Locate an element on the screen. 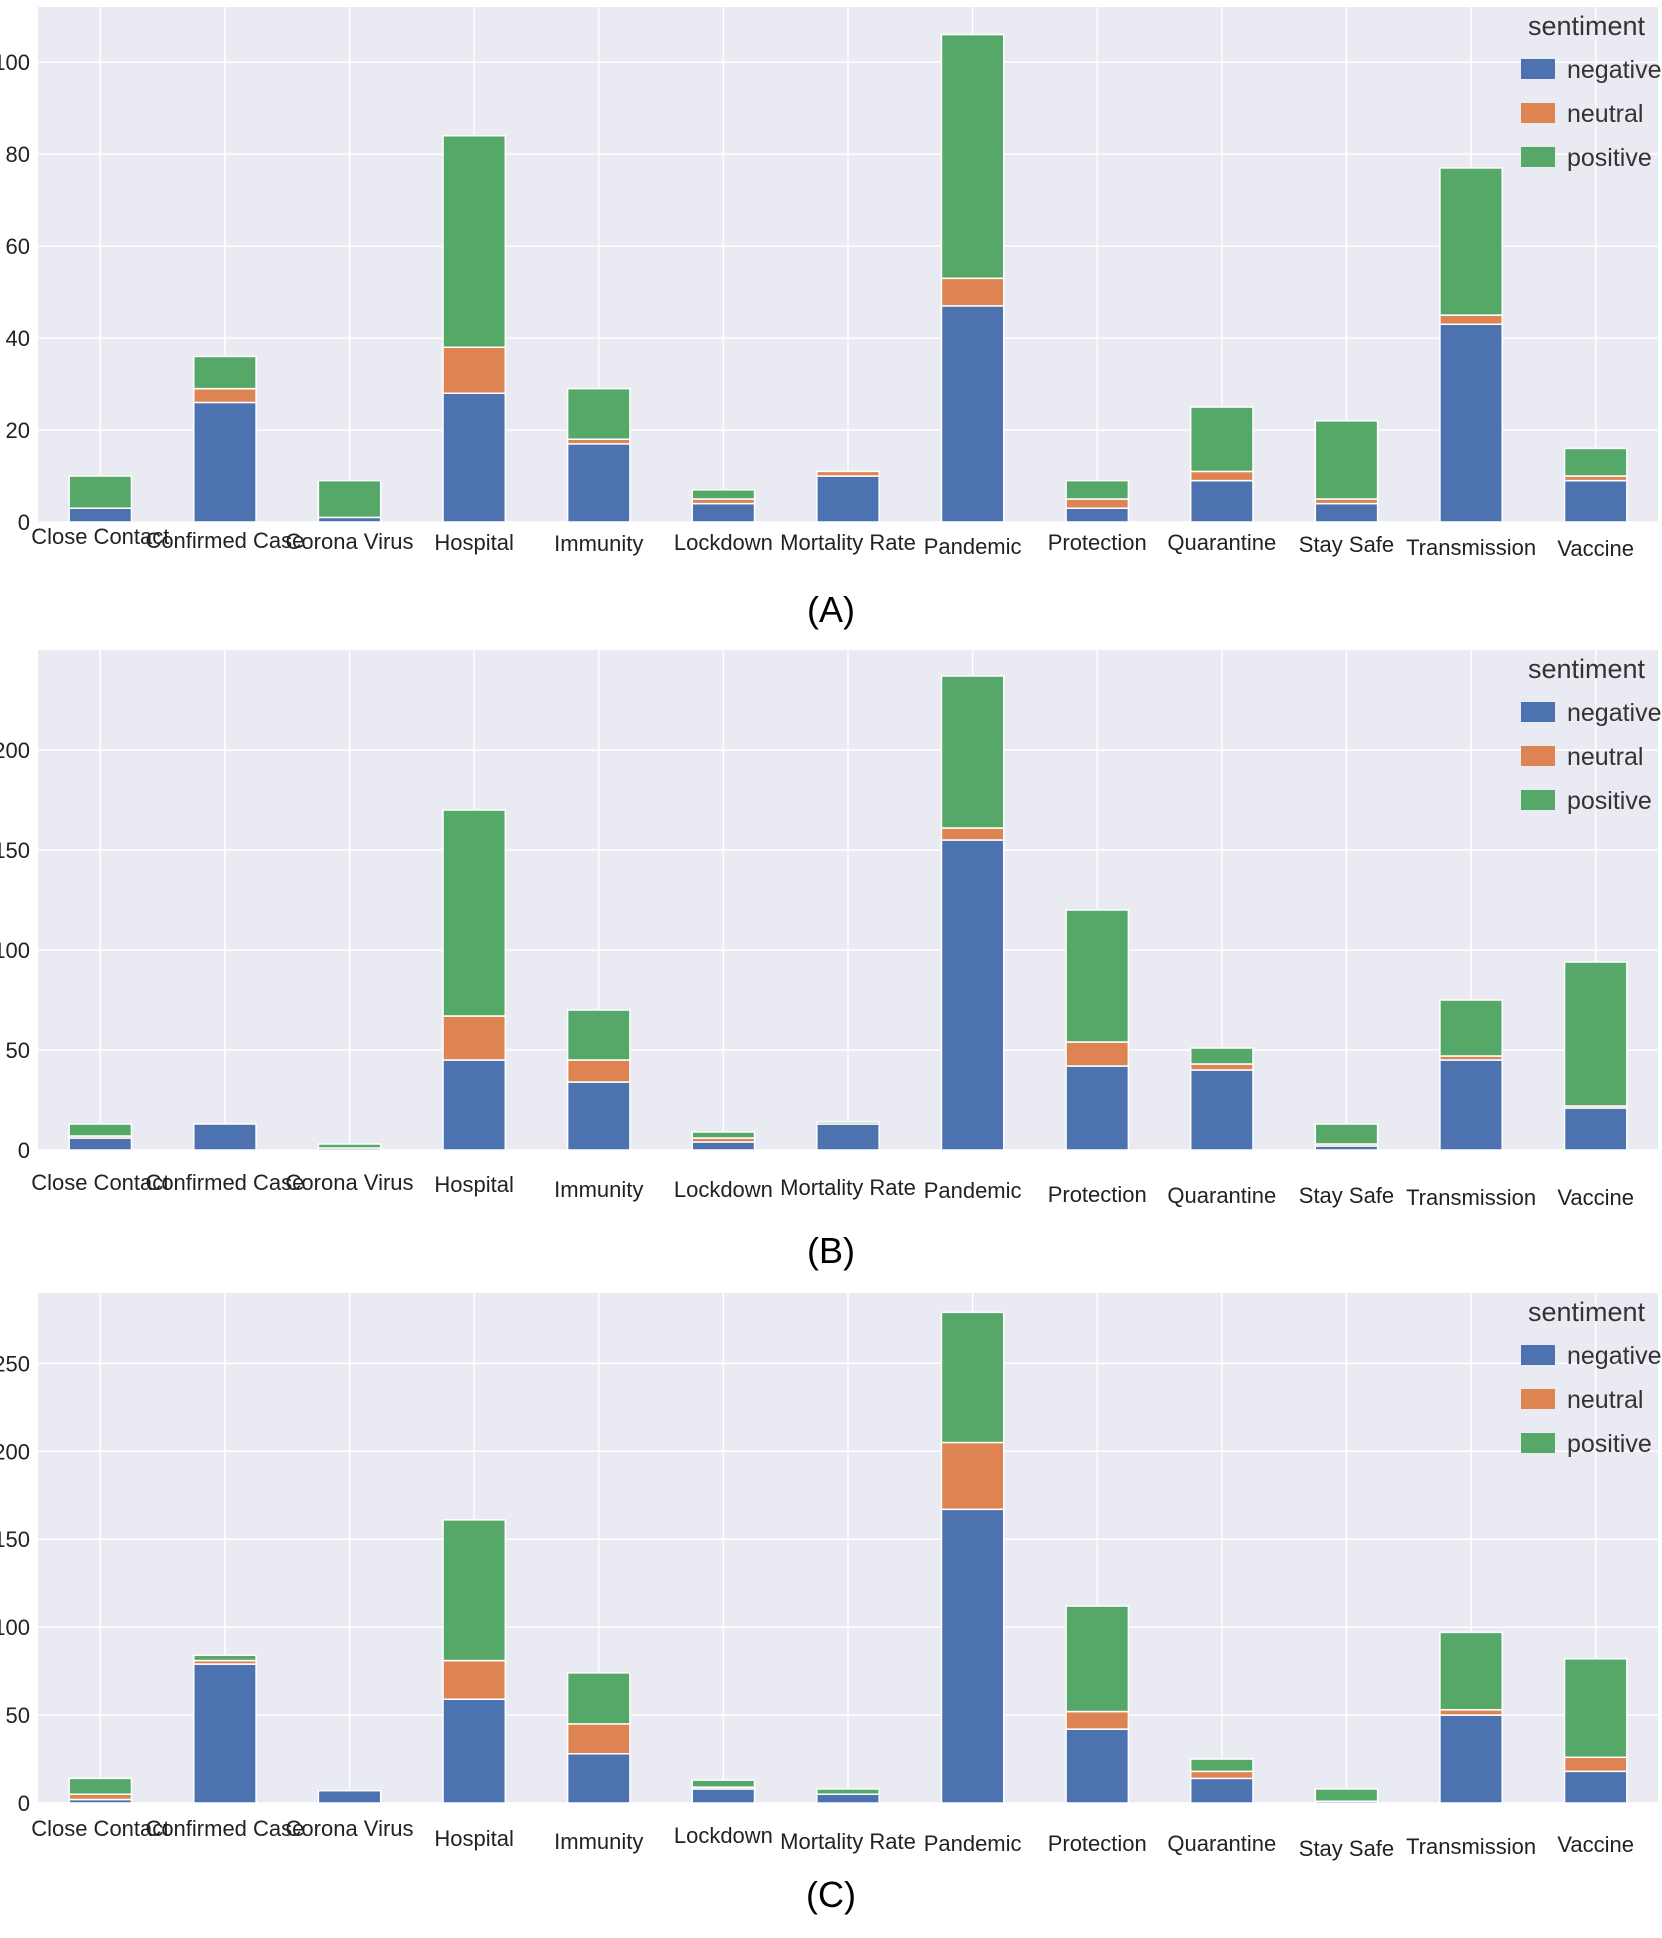 This screenshot has height=1938, width=1662. panel-caption: (A) is located at coordinates (831, 609).